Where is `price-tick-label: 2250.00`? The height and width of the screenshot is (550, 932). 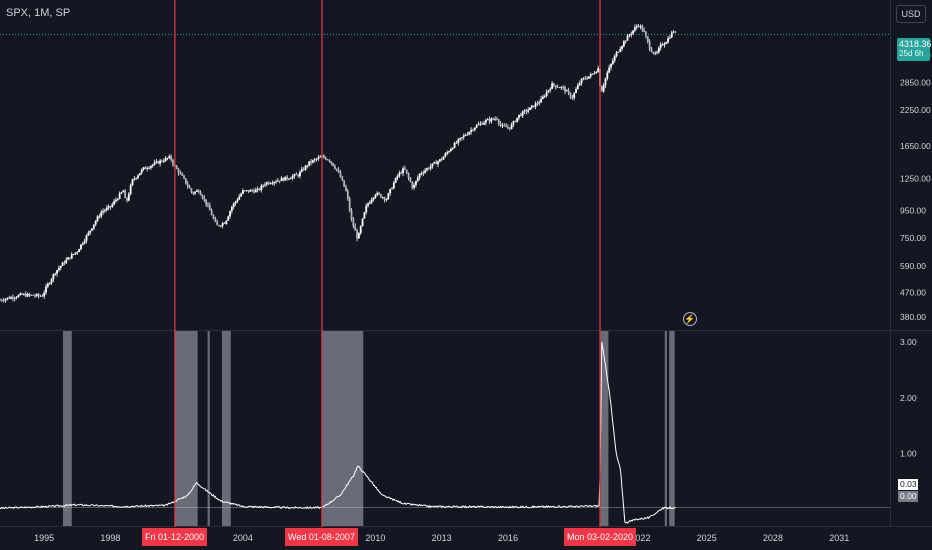
price-tick-label: 2250.00 is located at coordinates (915, 110).